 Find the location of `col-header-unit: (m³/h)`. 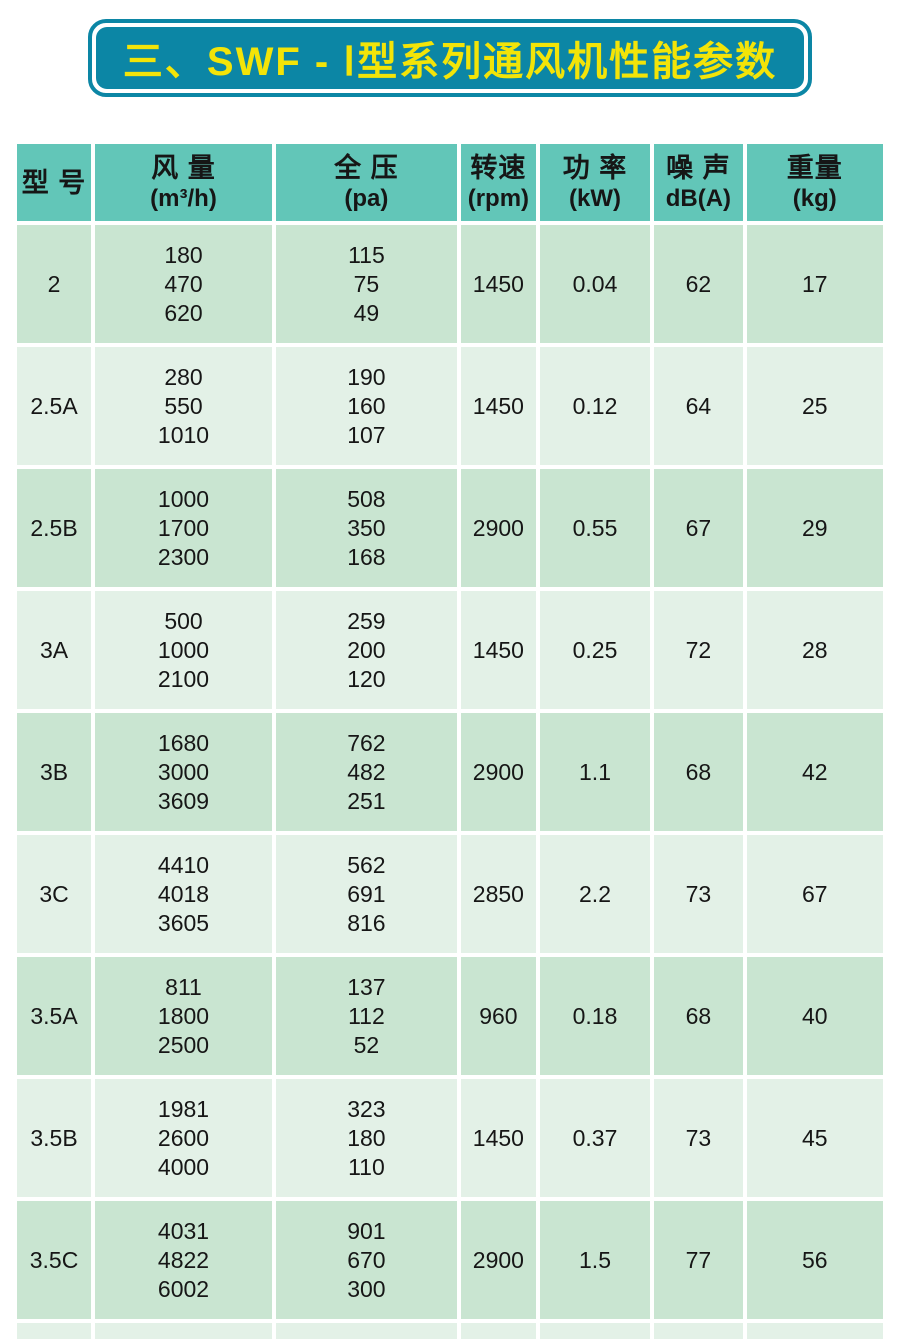

col-header-unit: (m³/h) is located at coordinates (183, 198).